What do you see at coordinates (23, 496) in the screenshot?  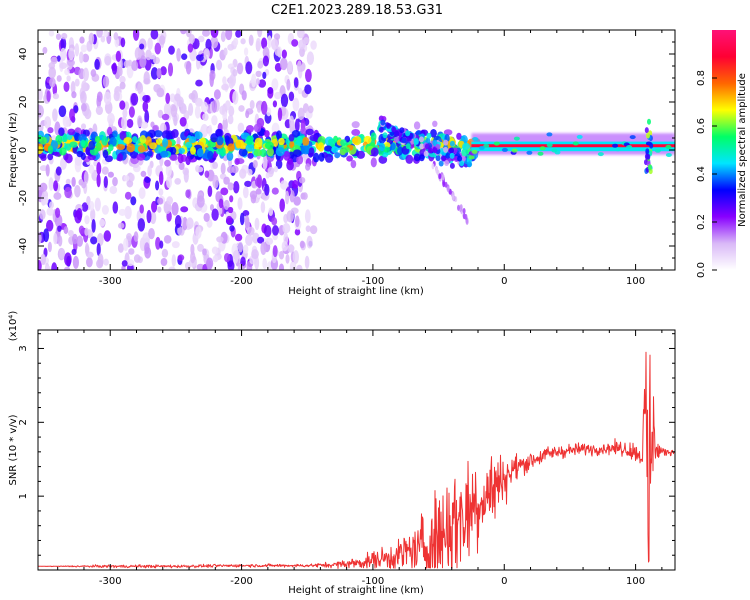 I see `y-tick-label: 1` at bounding box center [23, 496].